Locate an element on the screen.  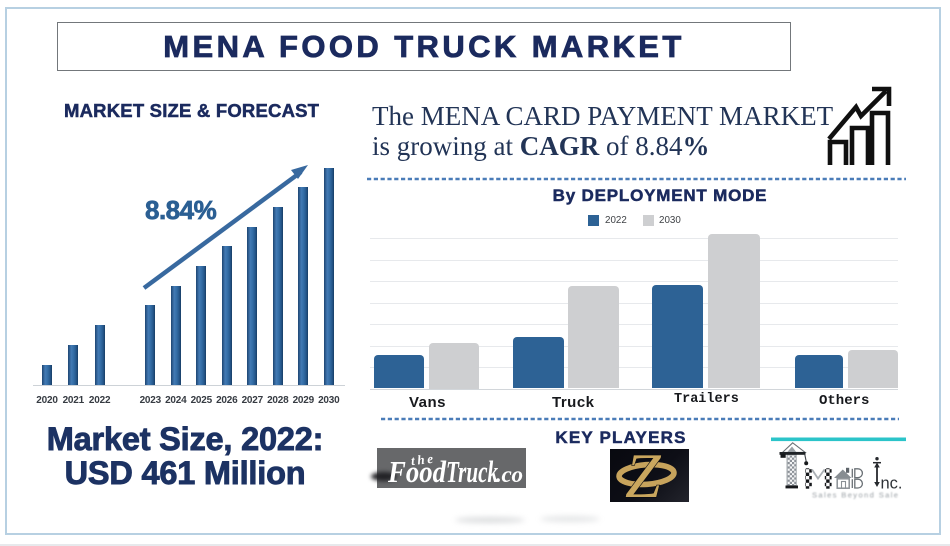
svg-text: Truck is located at coordinates (472, 471).